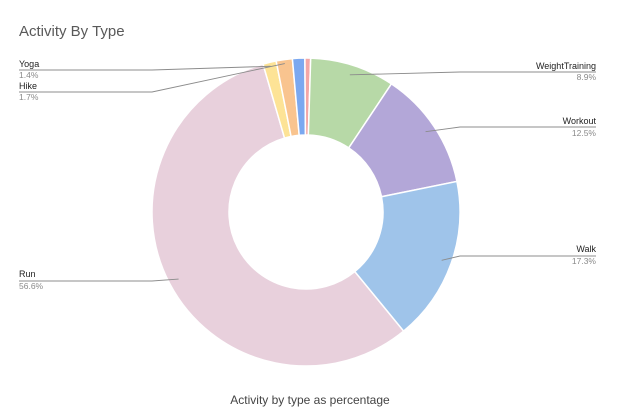  What do you see at coordinates (29, 64) in the screenshot?
I see `slice-label-yoga: Yoga` at bounding box center [29, 64].